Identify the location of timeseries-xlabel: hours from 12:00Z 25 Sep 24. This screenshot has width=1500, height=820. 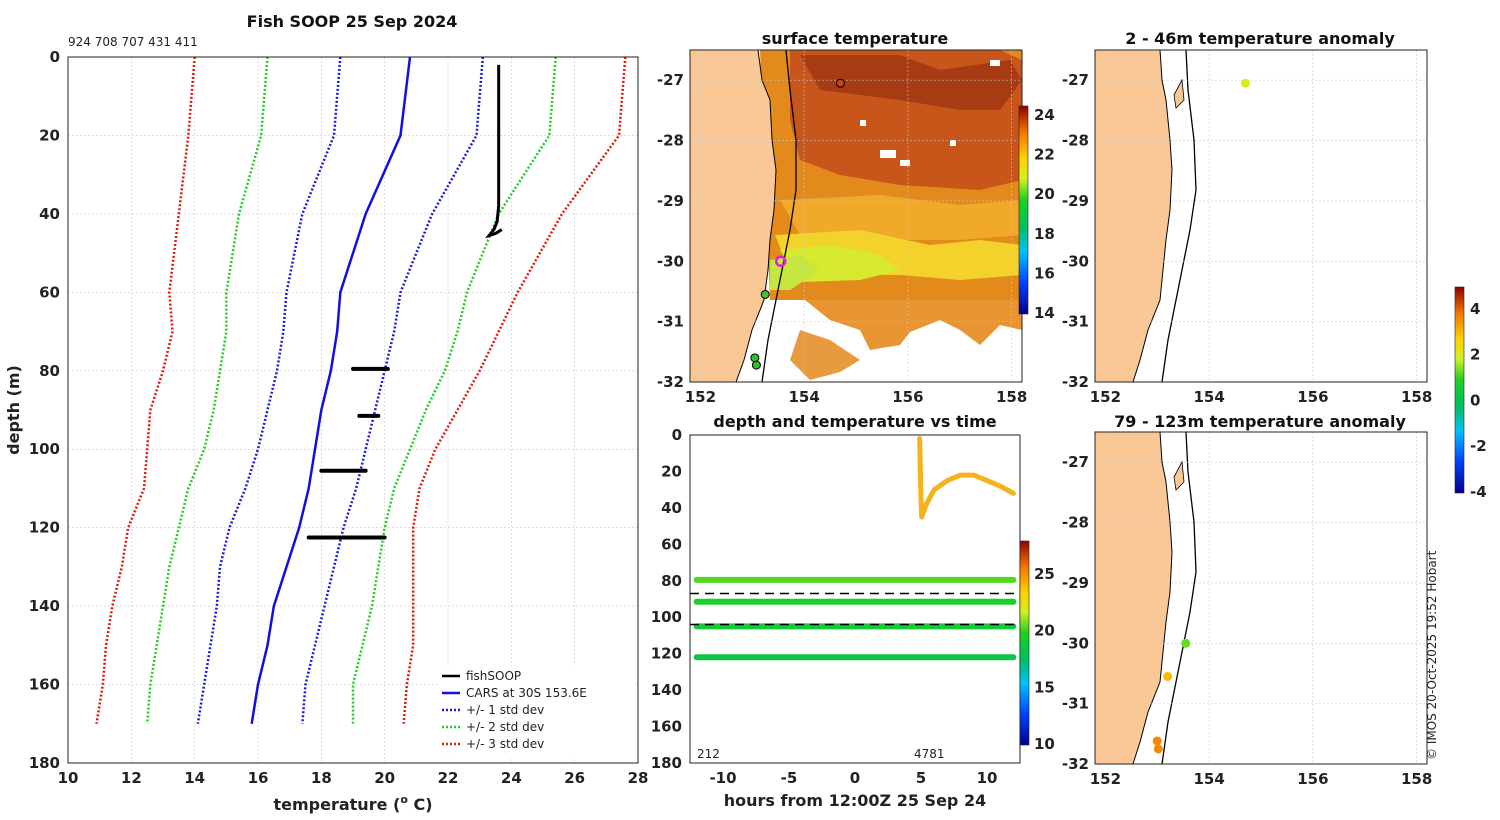
(855, 800).